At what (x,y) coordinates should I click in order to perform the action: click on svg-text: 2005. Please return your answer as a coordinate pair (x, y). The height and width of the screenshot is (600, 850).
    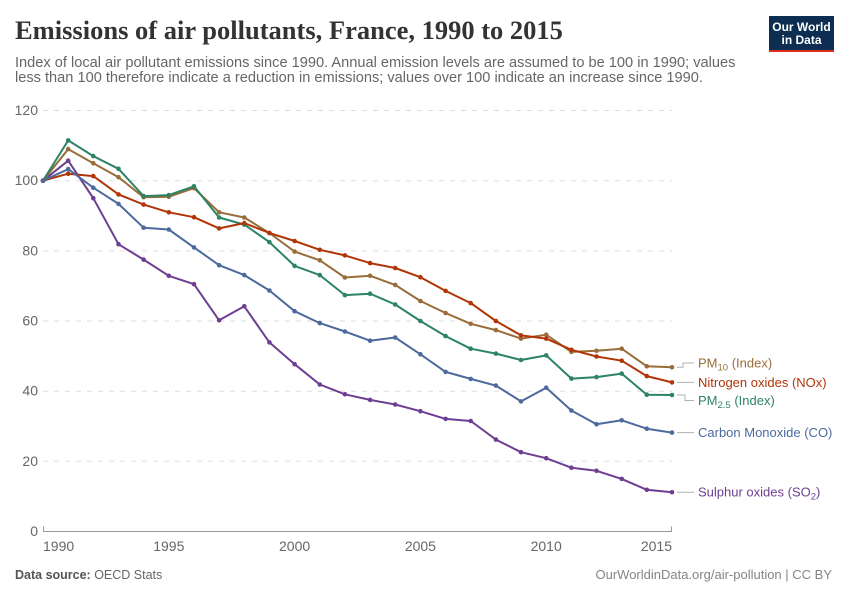
    Looking at the image, I should click on (420, 546).